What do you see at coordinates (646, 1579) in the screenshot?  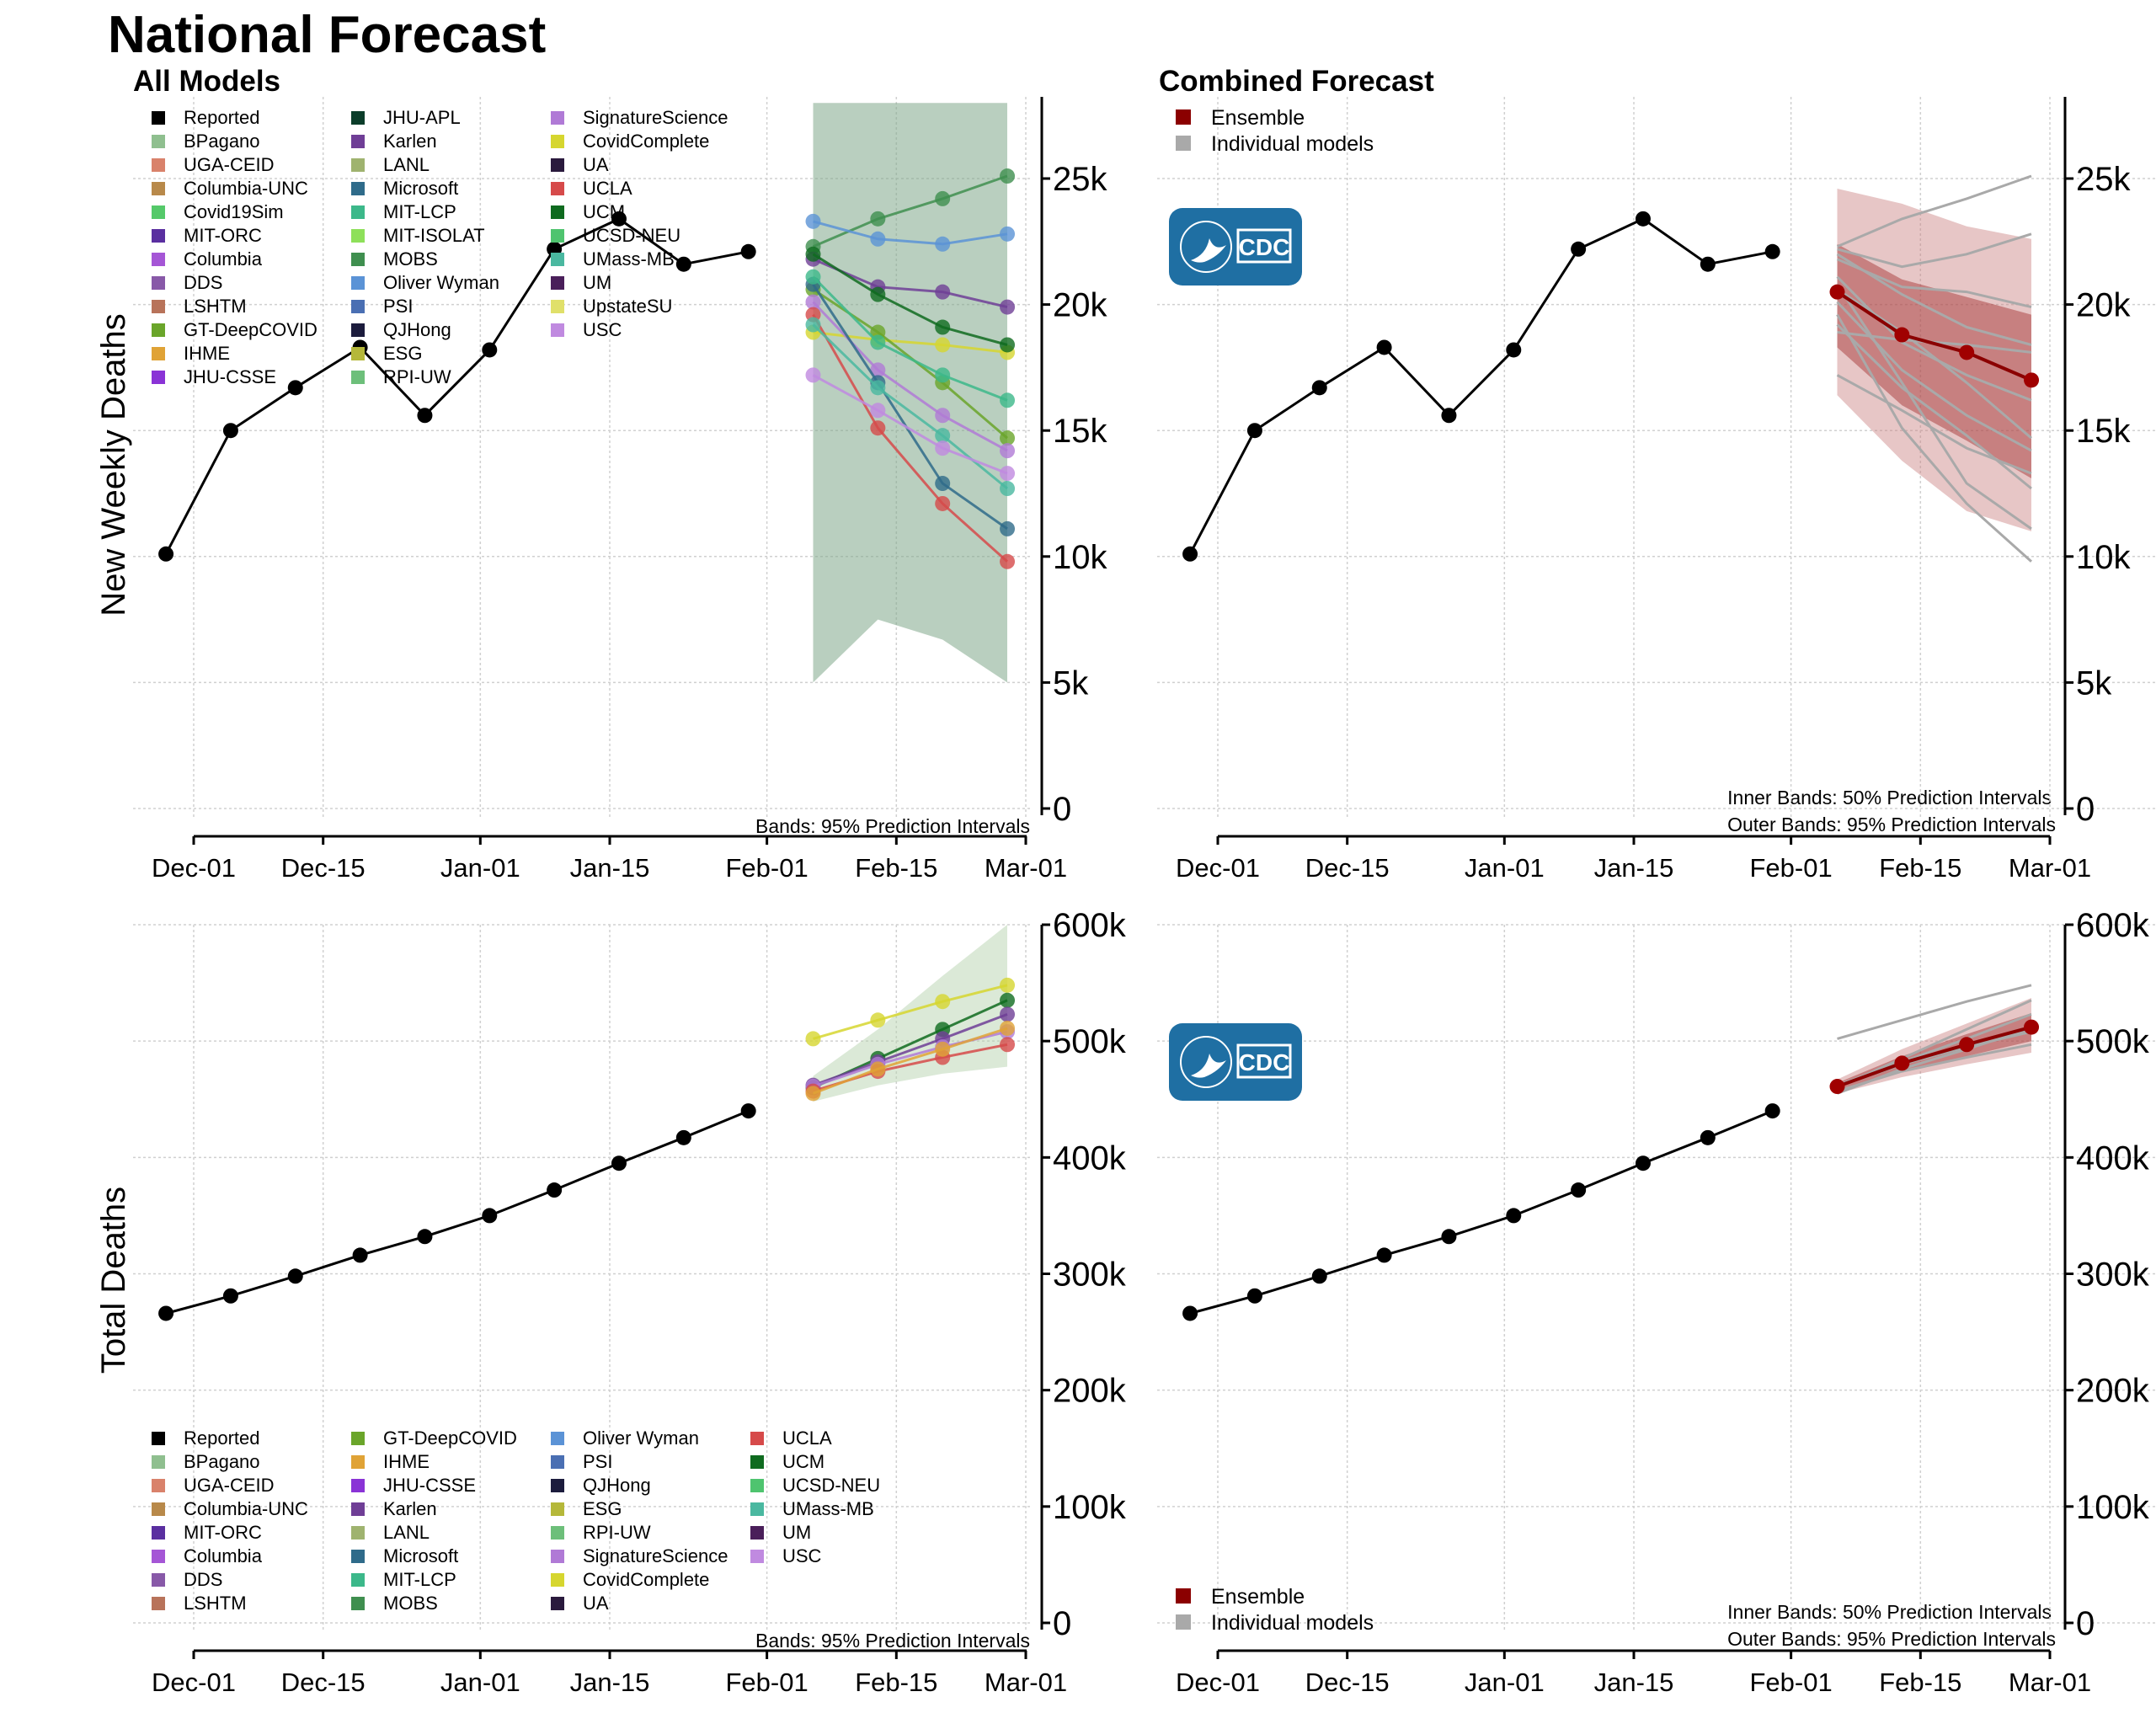 I see `legend-label: CovidComplete` at bounding box center [646, 1579].